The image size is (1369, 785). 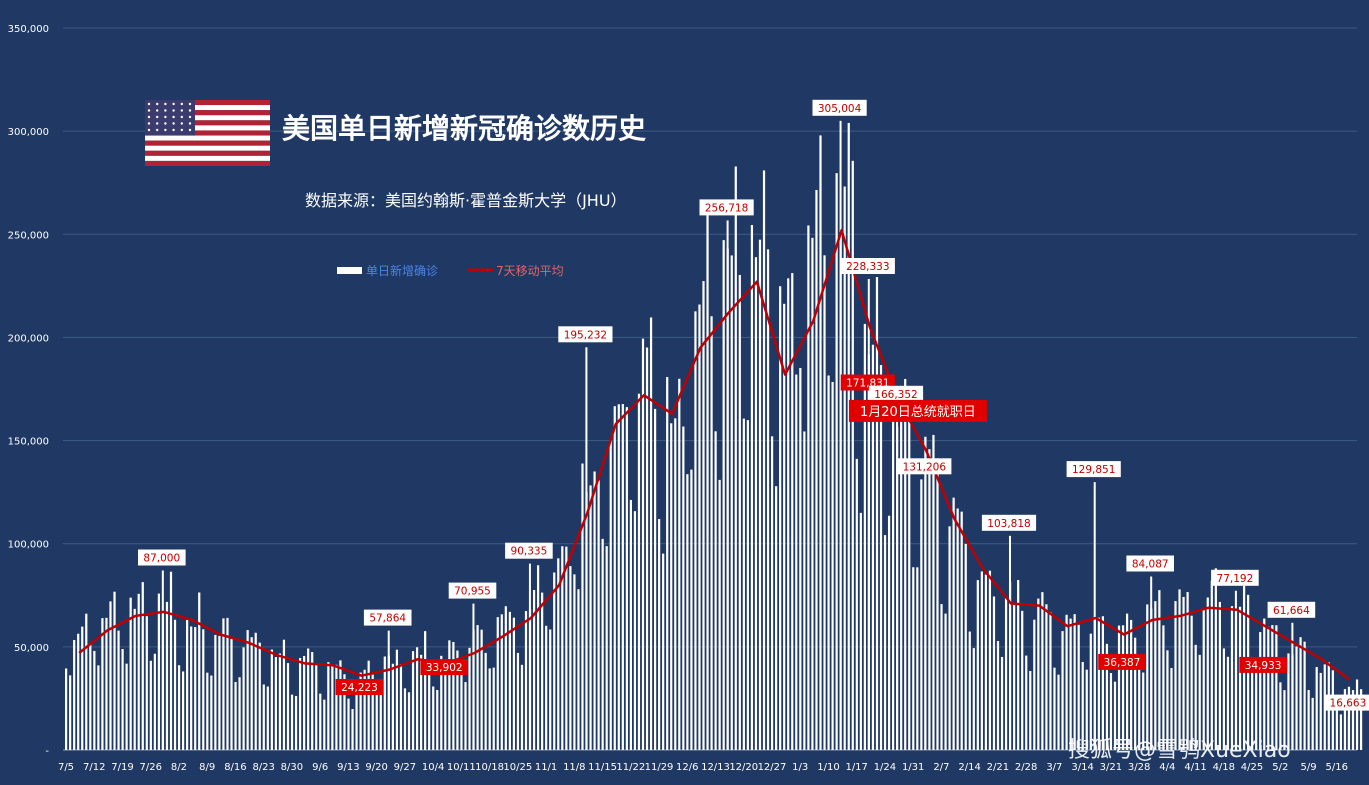 I want to click on inauguration-annotation: 1月20日总统就职日, so click(x=917, y=410).